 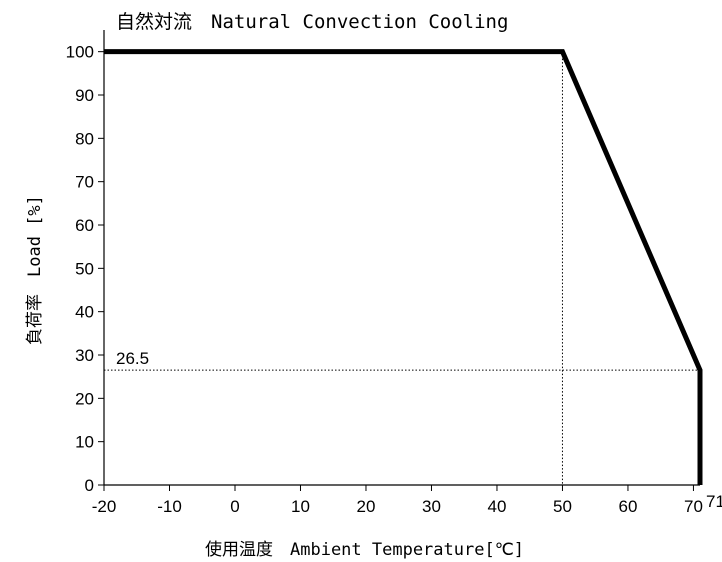 I want to click on annotation-26-5: 26.5, so click(x=132, y=358).